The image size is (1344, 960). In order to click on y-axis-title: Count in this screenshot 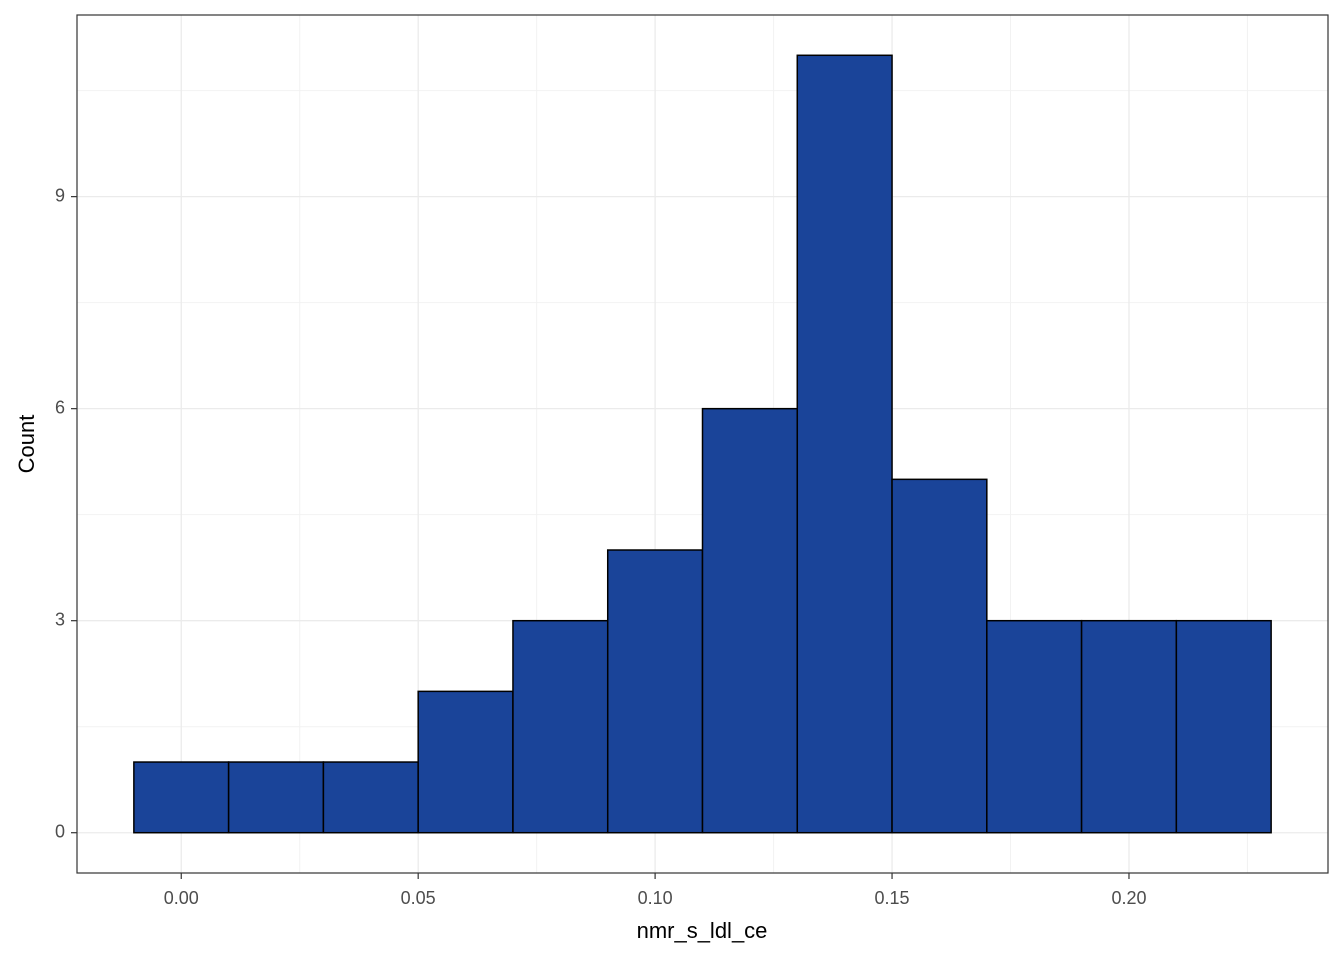, I will do `click(26, 444)`.